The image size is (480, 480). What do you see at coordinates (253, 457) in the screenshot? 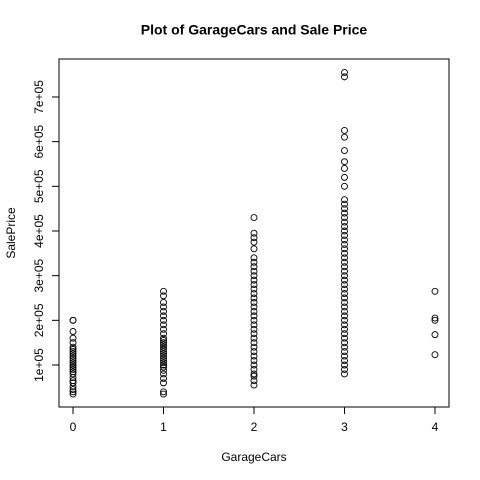
I see `x-axis-label: GarageCars` at bounding box center [253, 457].